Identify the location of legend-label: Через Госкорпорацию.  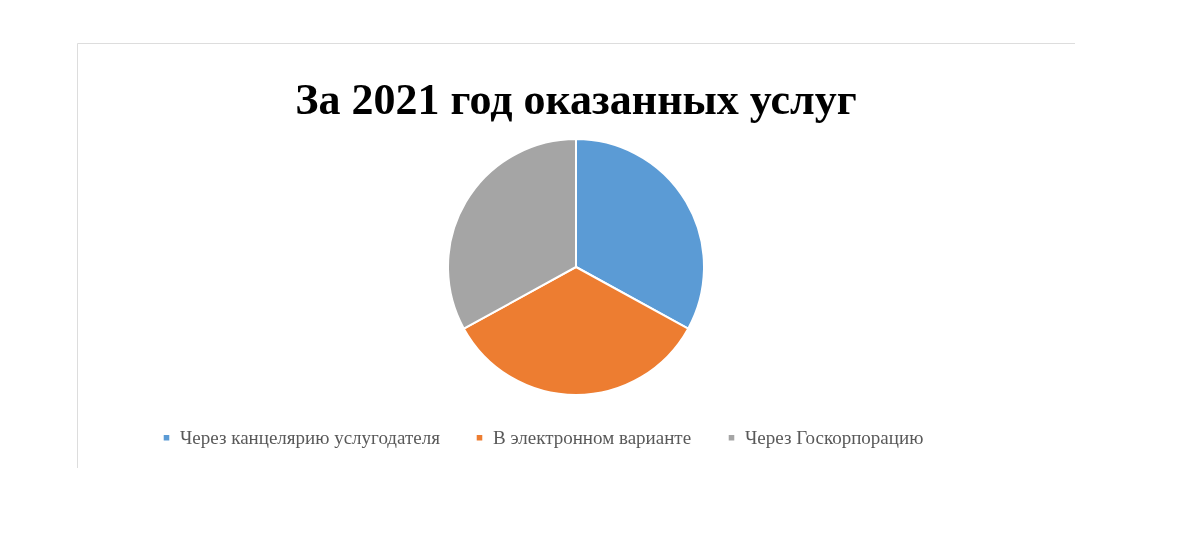
(834, 437).